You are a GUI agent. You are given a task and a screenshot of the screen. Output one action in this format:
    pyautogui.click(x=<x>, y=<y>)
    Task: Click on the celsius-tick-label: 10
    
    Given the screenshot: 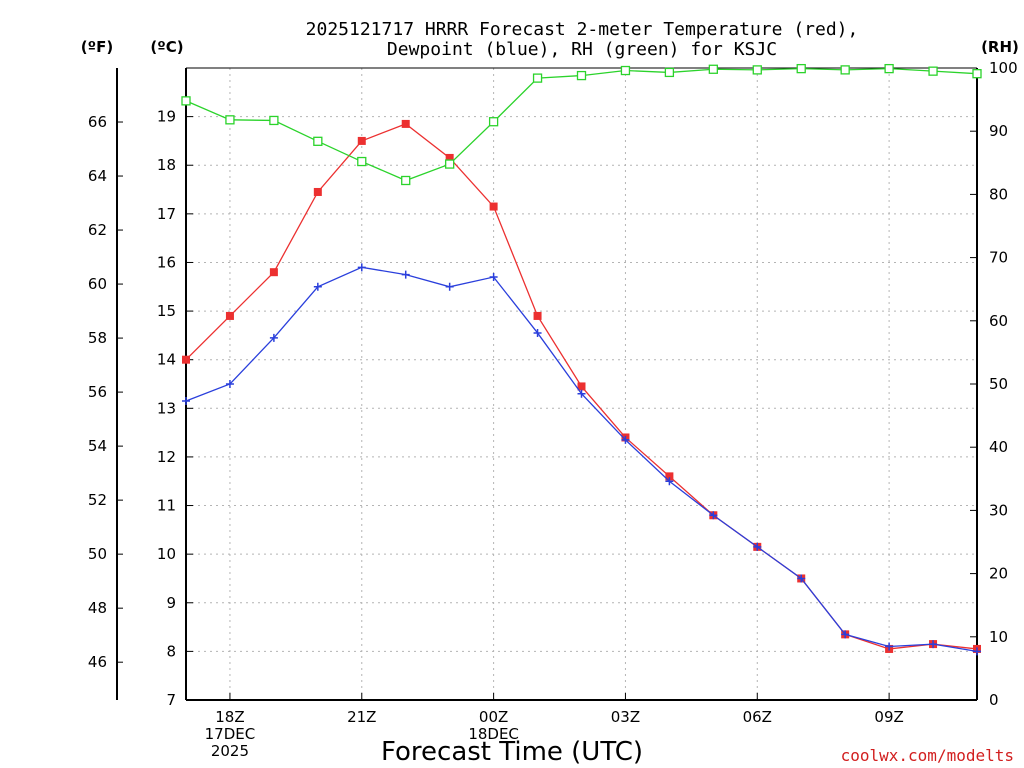 What is the action you would take?
    pyautogui.click(x=166, y=554)
    